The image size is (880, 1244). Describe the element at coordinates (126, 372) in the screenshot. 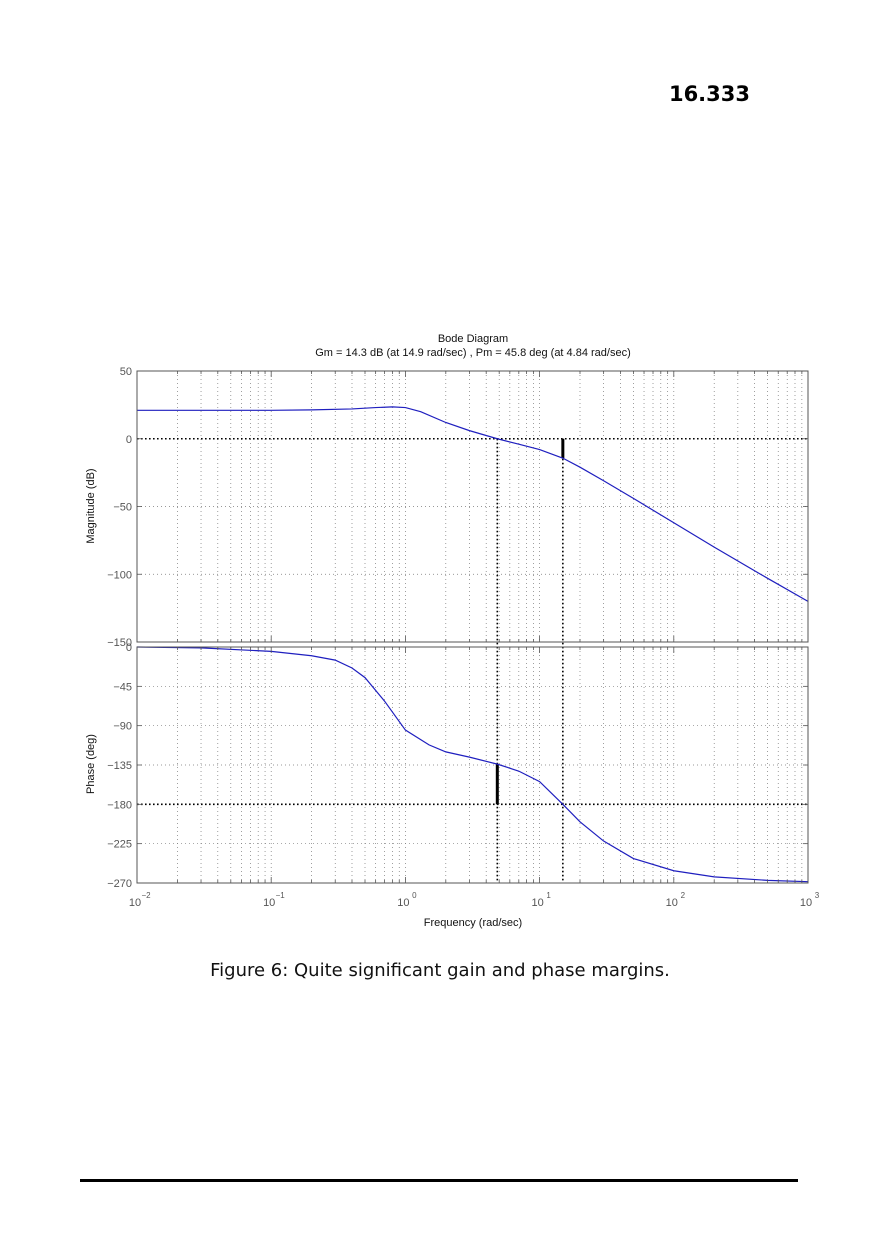

I see `magnitude-tick-label: 50` at that location.